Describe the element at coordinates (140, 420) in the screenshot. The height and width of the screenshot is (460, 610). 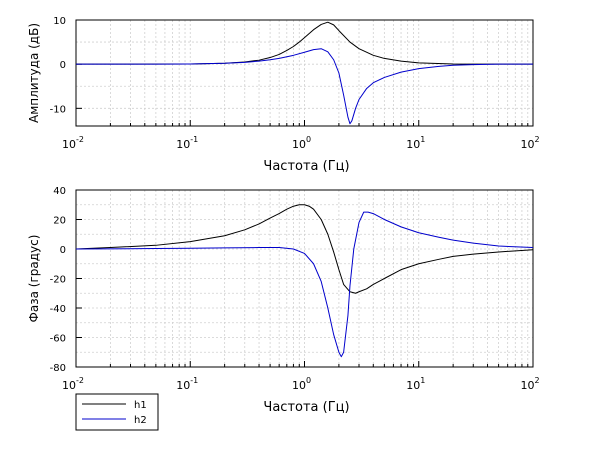
I see `legend-label-h2: h2` at that location.